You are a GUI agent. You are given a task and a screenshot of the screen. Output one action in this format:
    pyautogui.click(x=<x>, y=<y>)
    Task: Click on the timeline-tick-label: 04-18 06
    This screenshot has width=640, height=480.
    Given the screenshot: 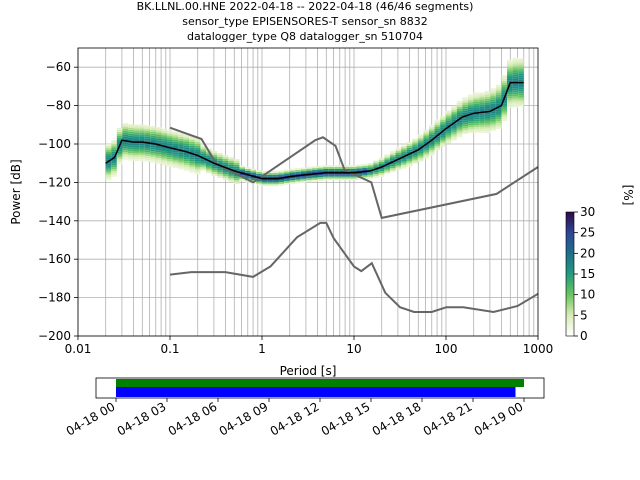 What is the action you would take?
    pyautogui.click(x=193, y=418)
    